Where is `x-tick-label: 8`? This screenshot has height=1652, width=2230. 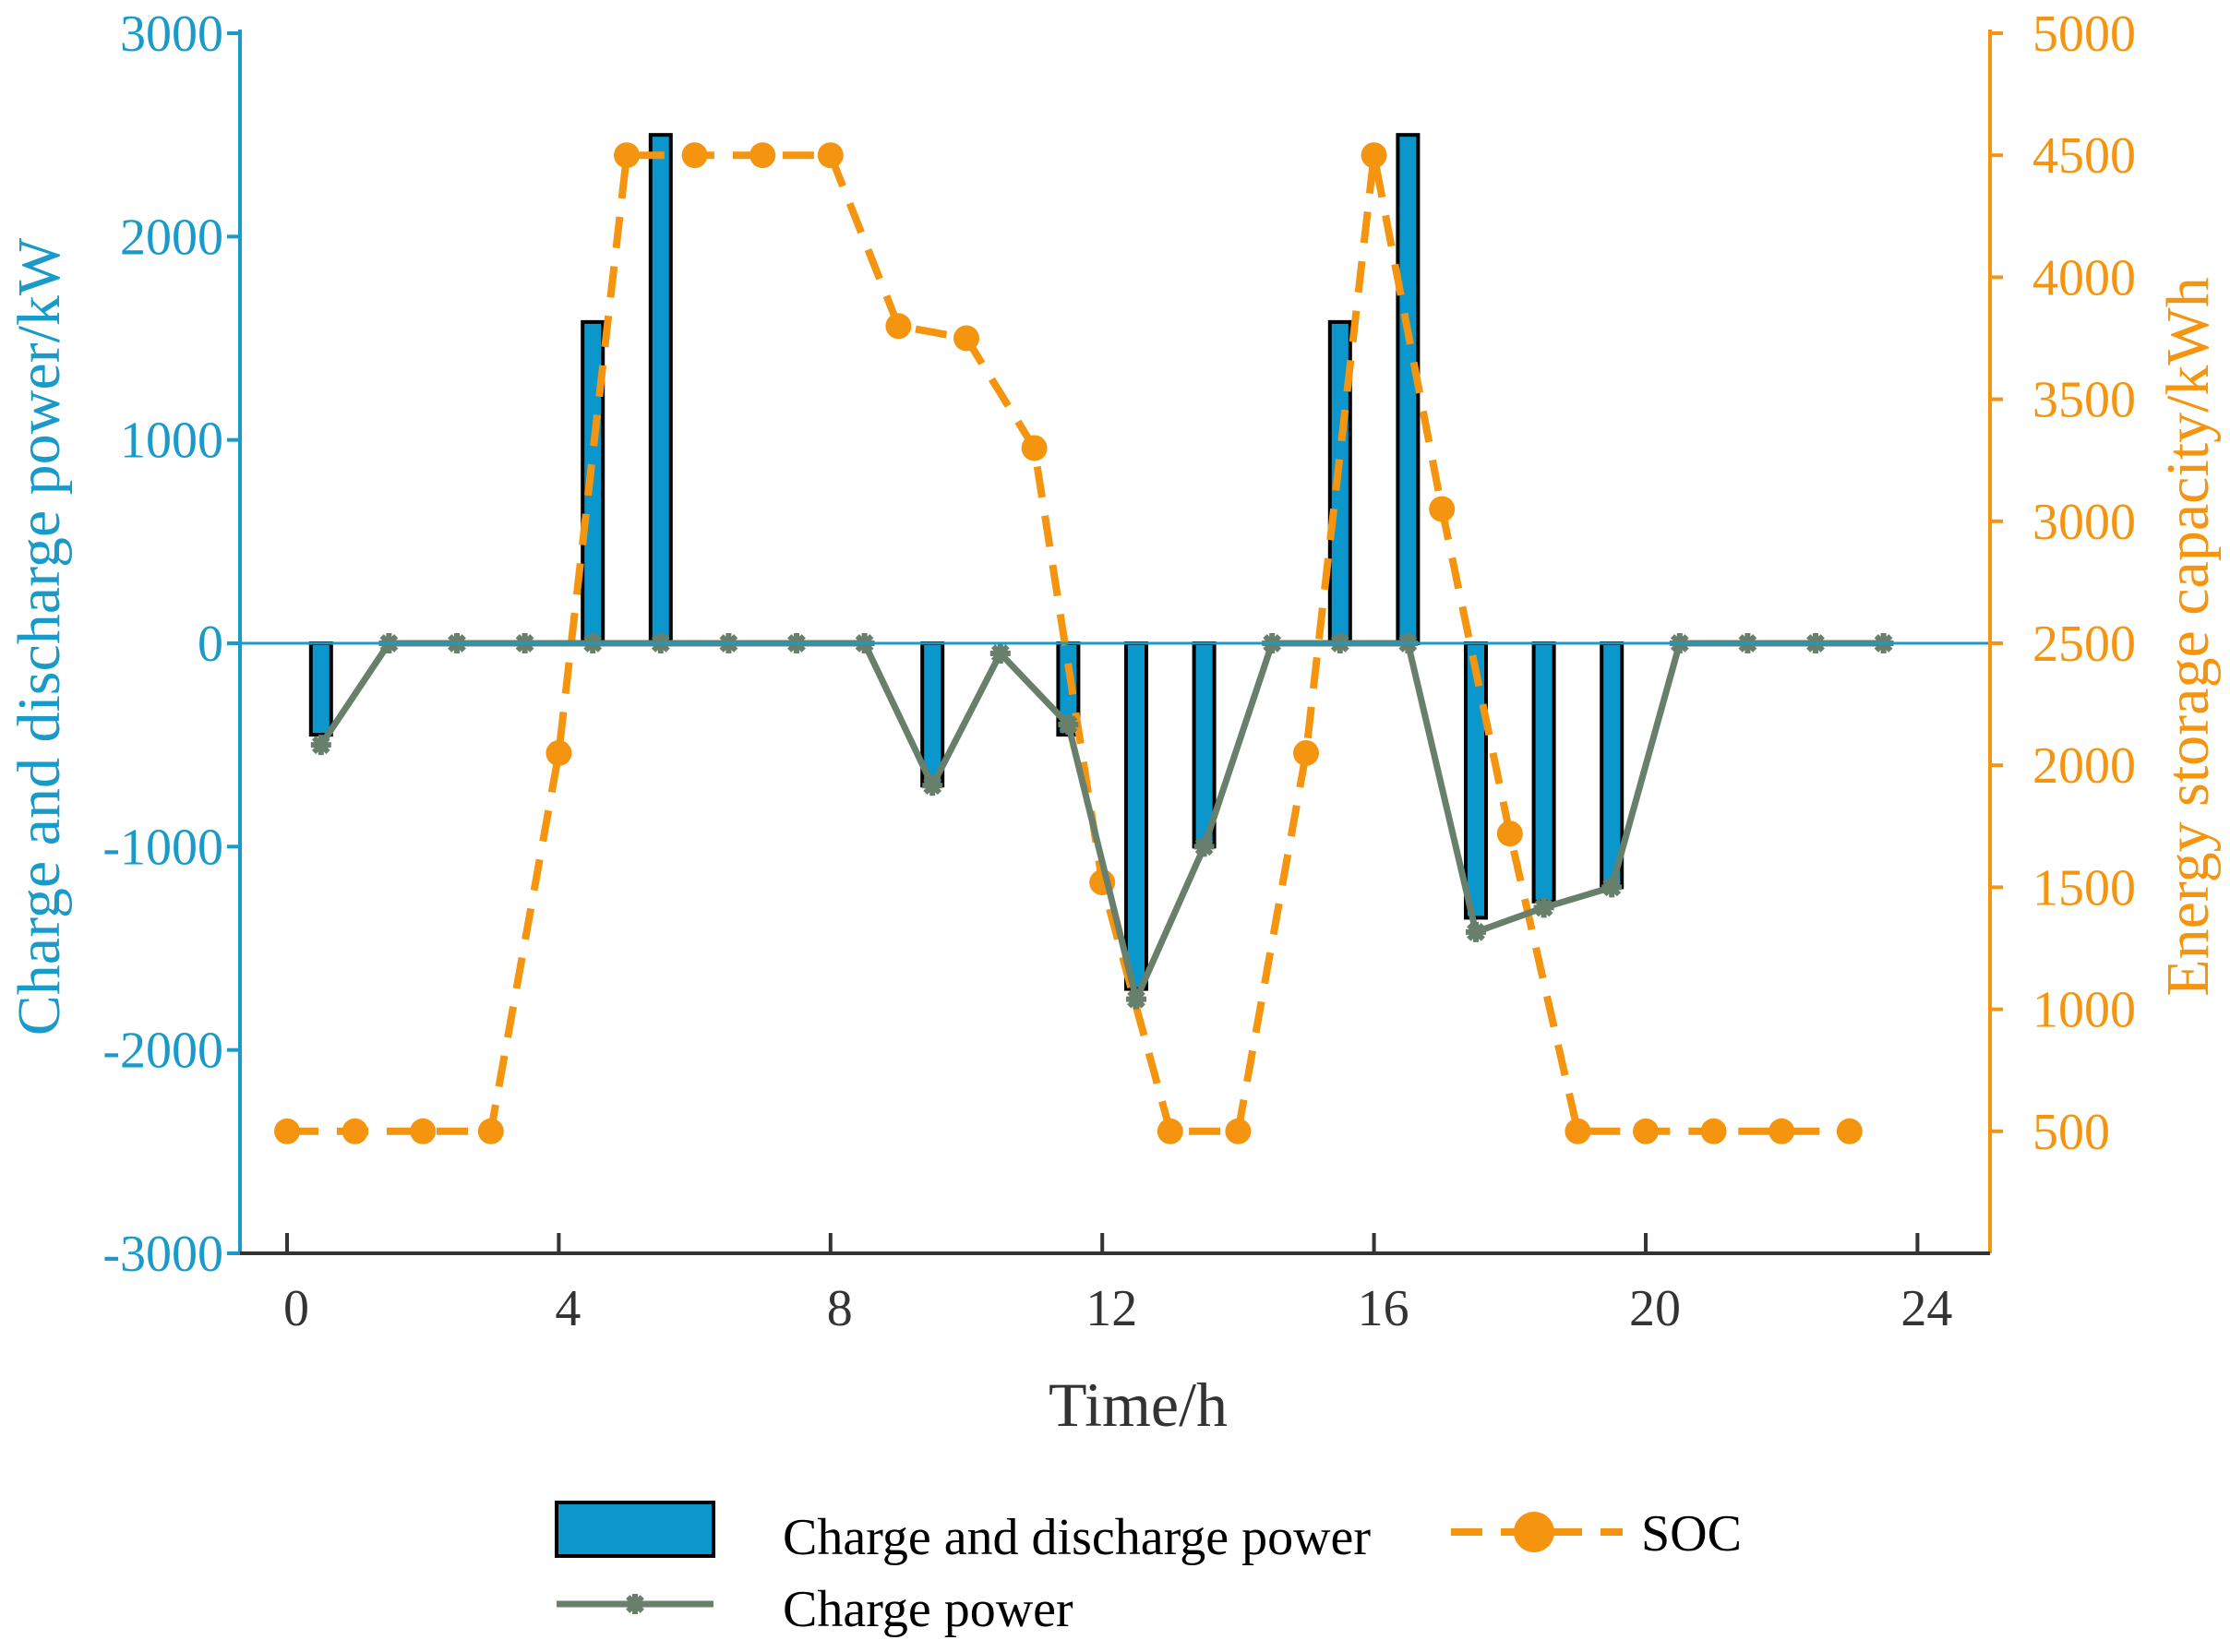
x-tick-label: 8 is located at coordinates (840, 1309).